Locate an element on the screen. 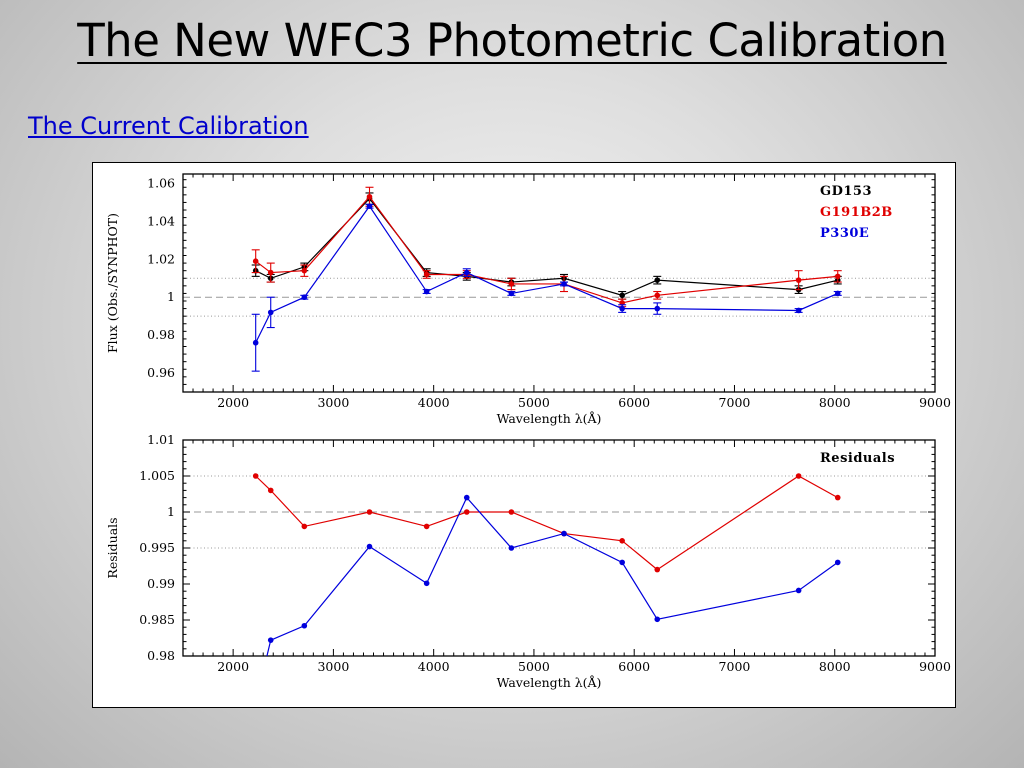  resid-y-tick-label: 0.995 is located at coordinates (157, 547).